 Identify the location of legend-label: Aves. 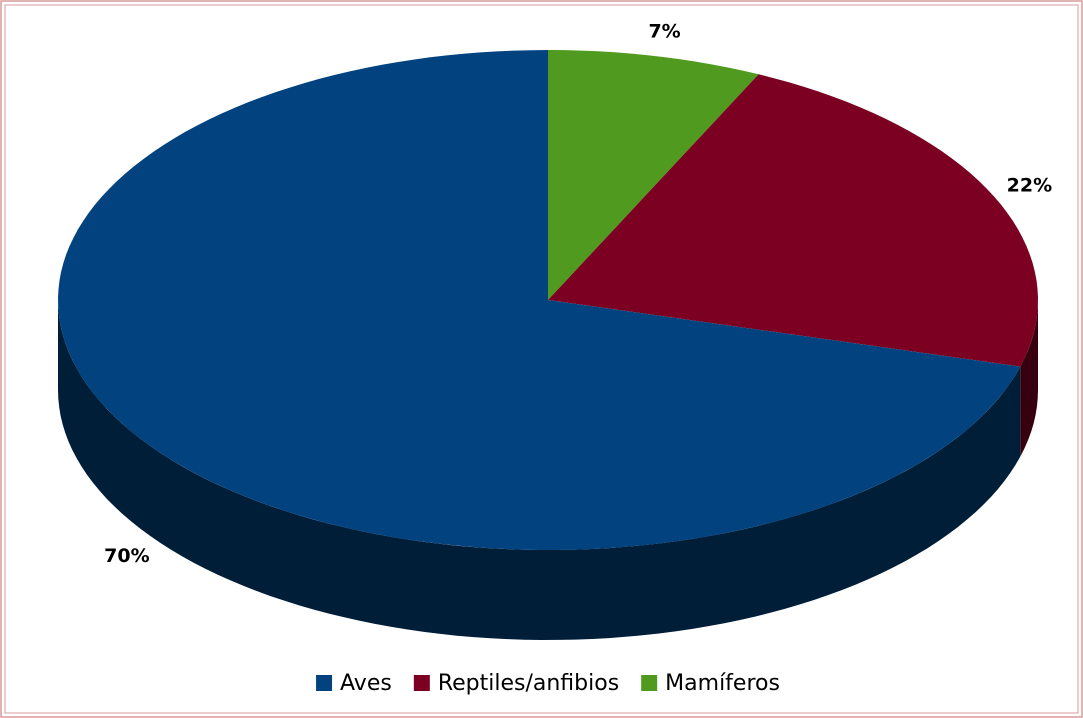
(366, 683).